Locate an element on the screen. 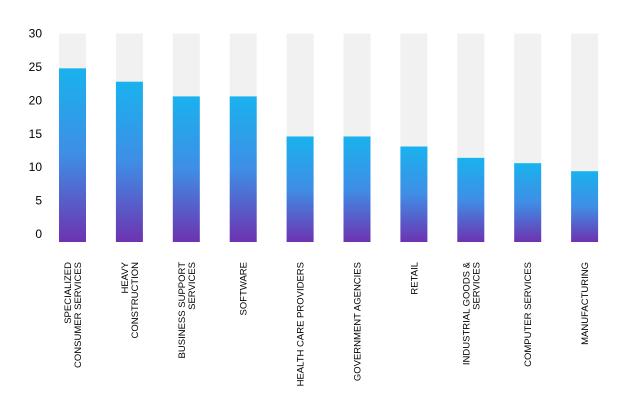 The height and width of the screenshot is (413, 621). x-category-label: MANUFACTURING is located at coordinates (585, 303).